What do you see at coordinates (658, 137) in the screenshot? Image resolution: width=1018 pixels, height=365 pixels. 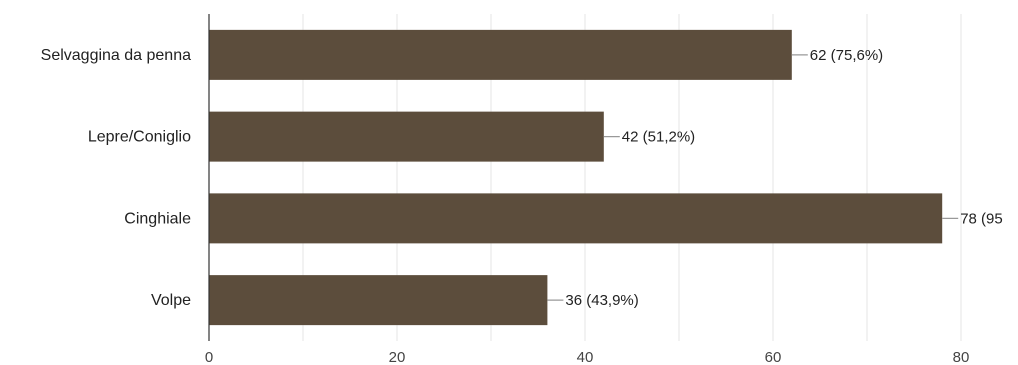 I see `data-label: 42 (51,2%)` at bounding box center [658, 137].